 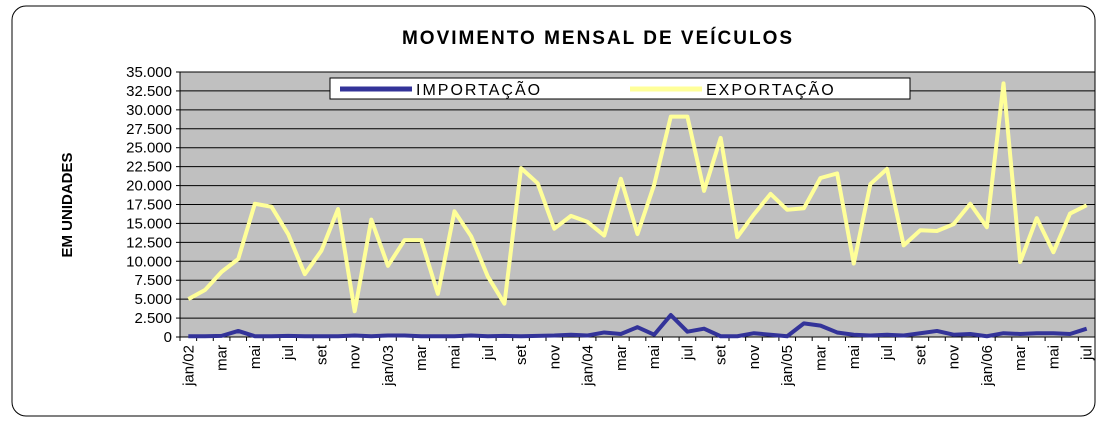 I want to click on legend-label: IMPORTAÇÃO, so click(x=479, y=89).